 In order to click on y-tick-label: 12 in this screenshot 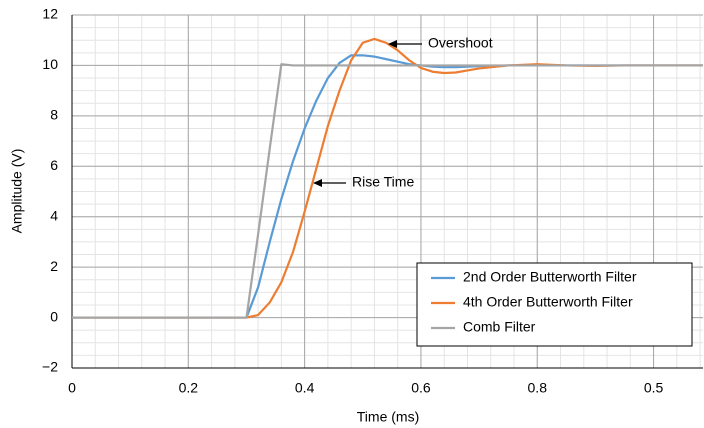, I will do `click(50, 14)`.